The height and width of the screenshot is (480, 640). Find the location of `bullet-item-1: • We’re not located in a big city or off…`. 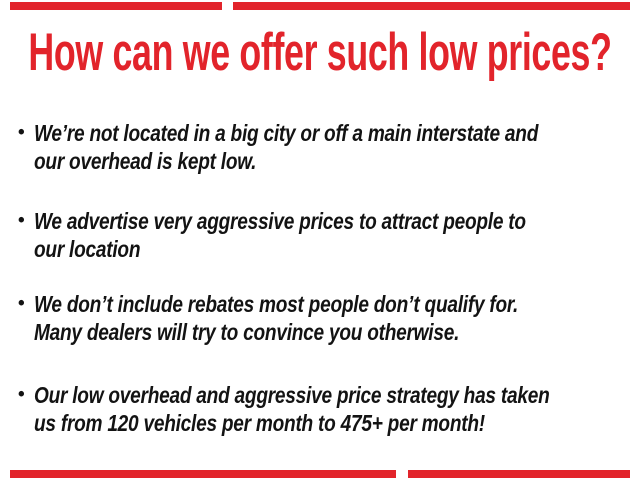

bullet-item-1: • We’re not located in a big city or off… is located at coordinates (329, 147).